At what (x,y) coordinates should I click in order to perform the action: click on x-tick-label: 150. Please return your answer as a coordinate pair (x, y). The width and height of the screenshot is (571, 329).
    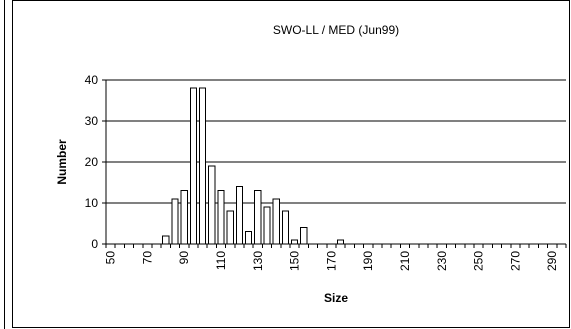
    Looking at the image, I should click on (295, 261).